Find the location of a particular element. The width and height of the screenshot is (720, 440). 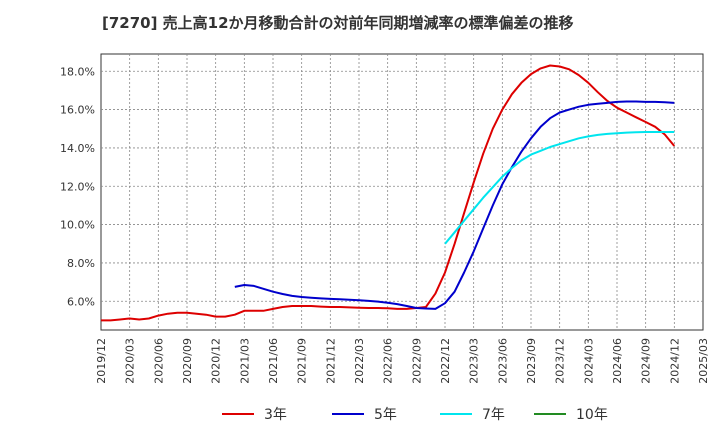

legend-label-4: 10年 is located at coordinates (592, 415).